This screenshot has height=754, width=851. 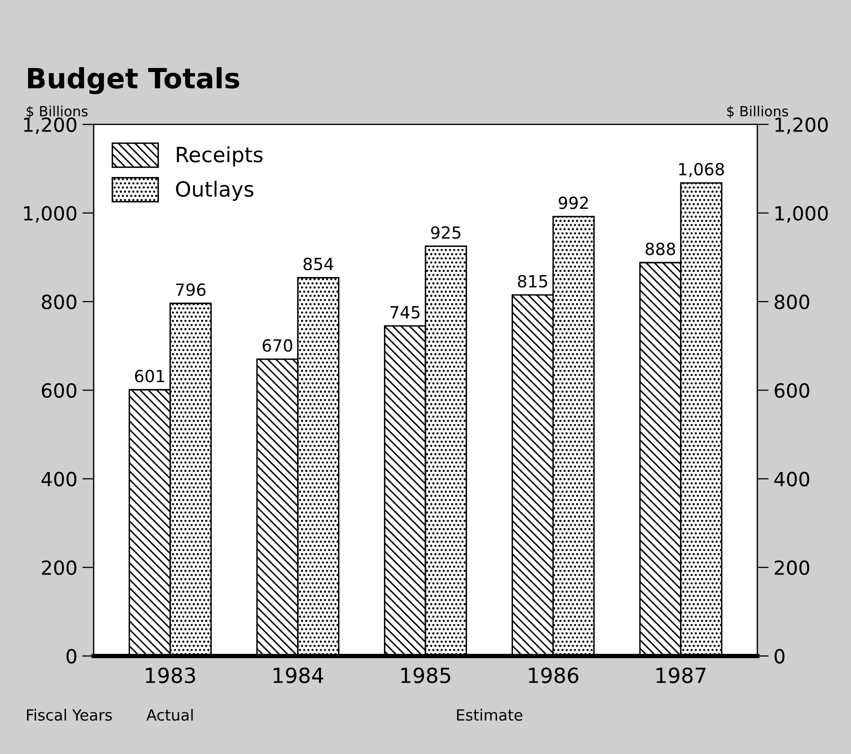 What do you see at coordinates (405, 312) in the screenshot?
I see `data-label: 745` at bounding box center [405, 312].